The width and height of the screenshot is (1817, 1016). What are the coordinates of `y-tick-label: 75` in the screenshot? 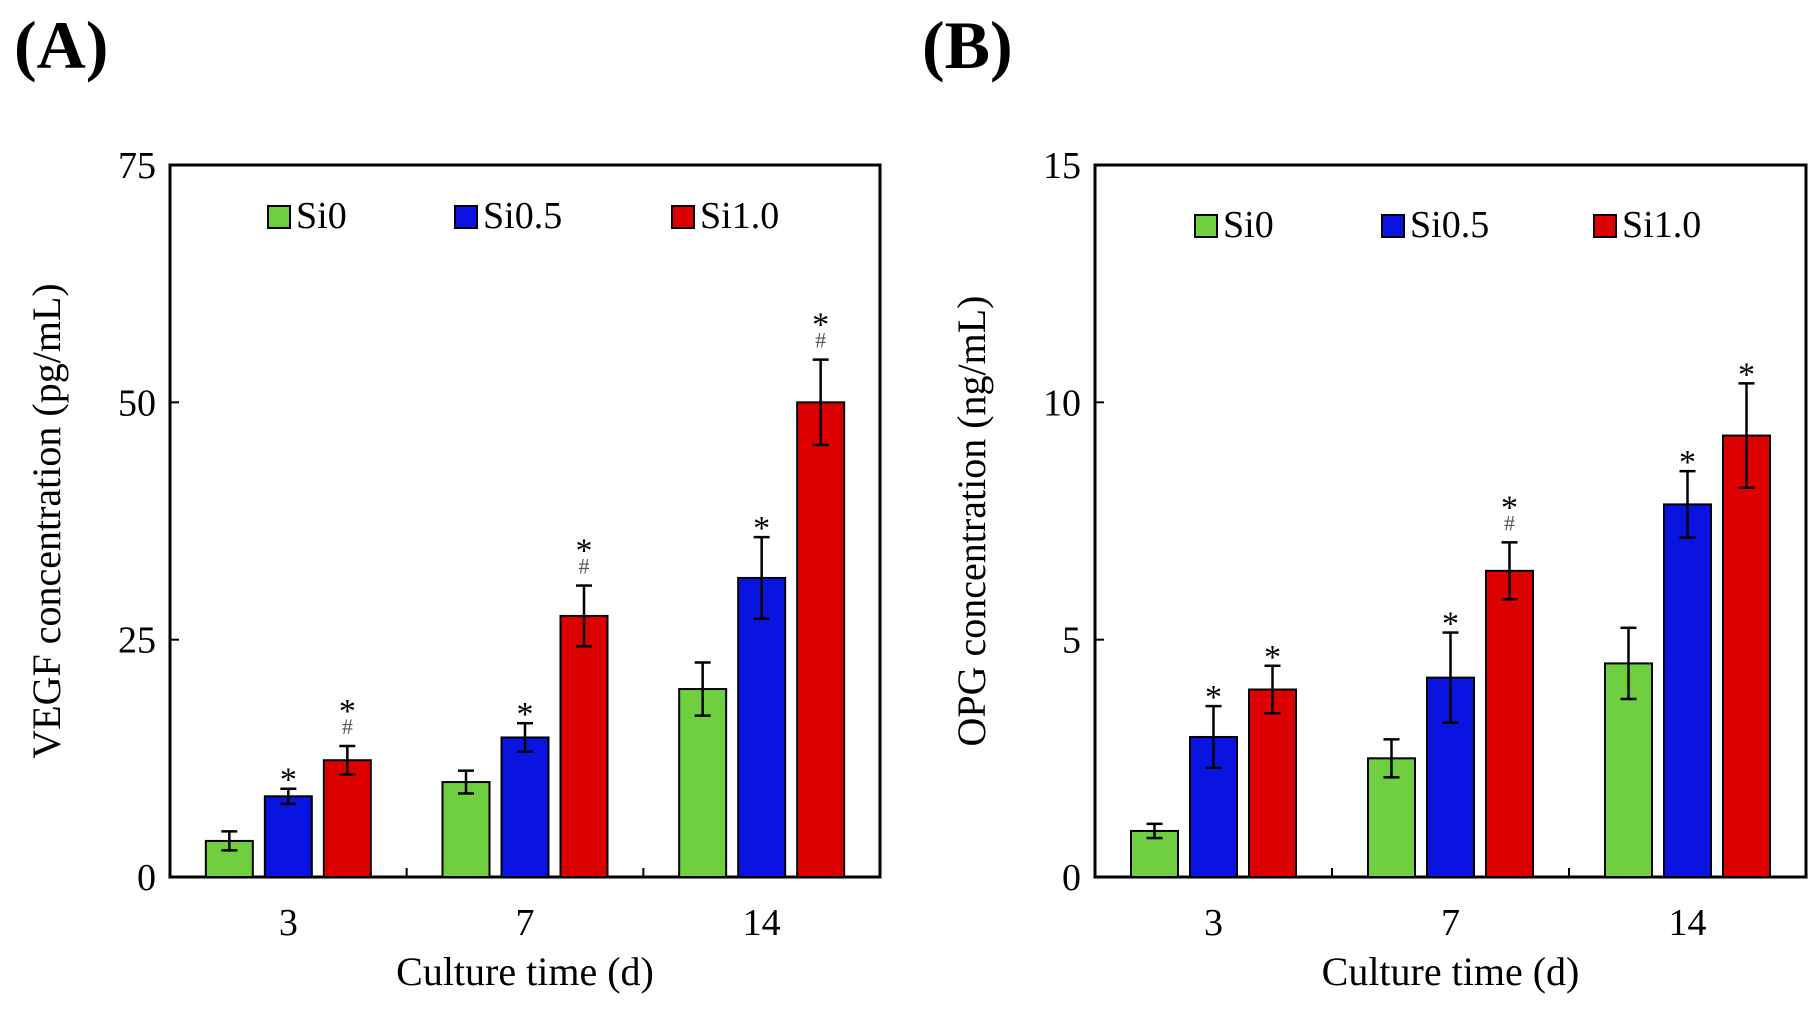 It's located at (137, 166).